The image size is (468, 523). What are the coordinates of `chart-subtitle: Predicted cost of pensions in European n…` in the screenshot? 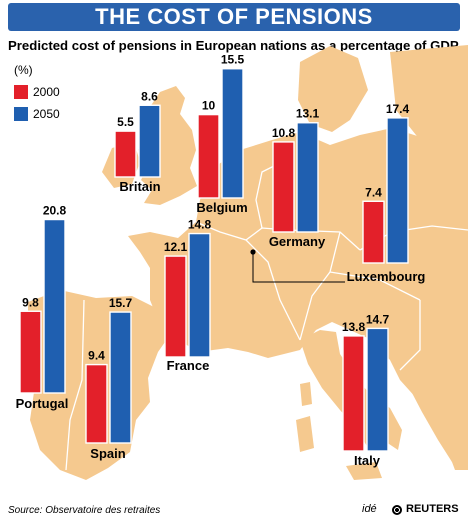 It's located at (233, 45).